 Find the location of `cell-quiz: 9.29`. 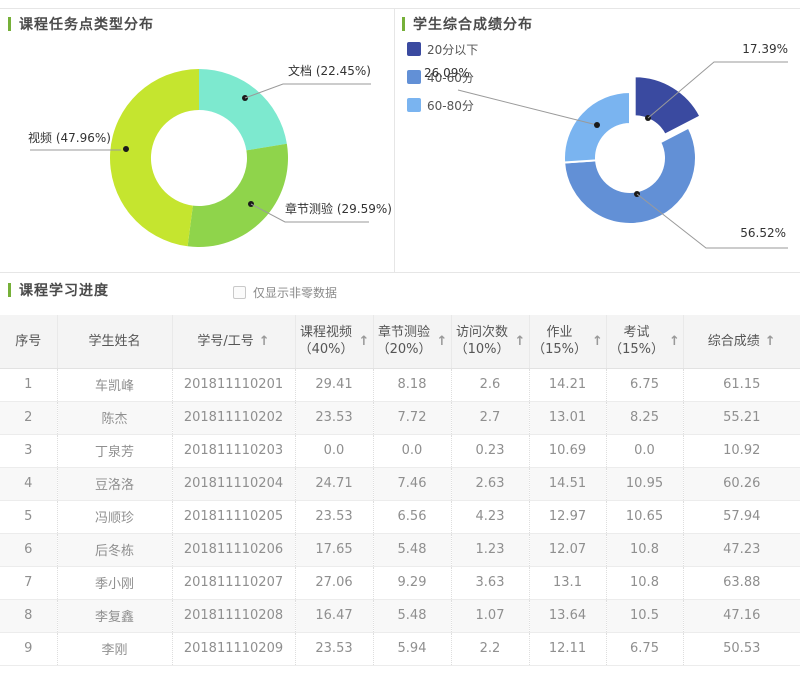

cell-quiz: 9.29 is located at coordinates (412, 583).